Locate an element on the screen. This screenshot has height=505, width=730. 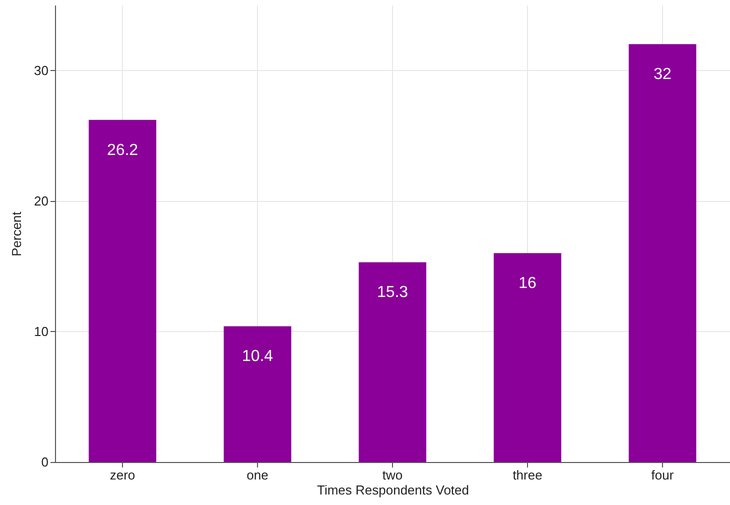
x-tick-label: zero is located at coordinates (123, 475).